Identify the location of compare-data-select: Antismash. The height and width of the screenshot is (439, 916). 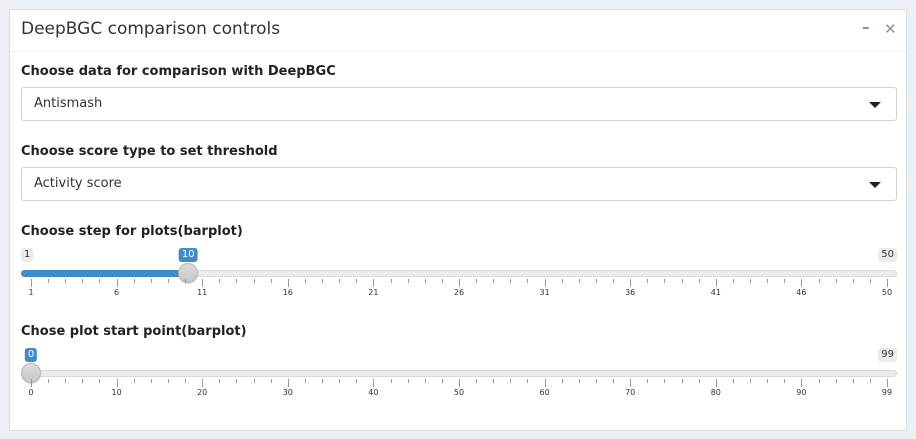
(459, 104).